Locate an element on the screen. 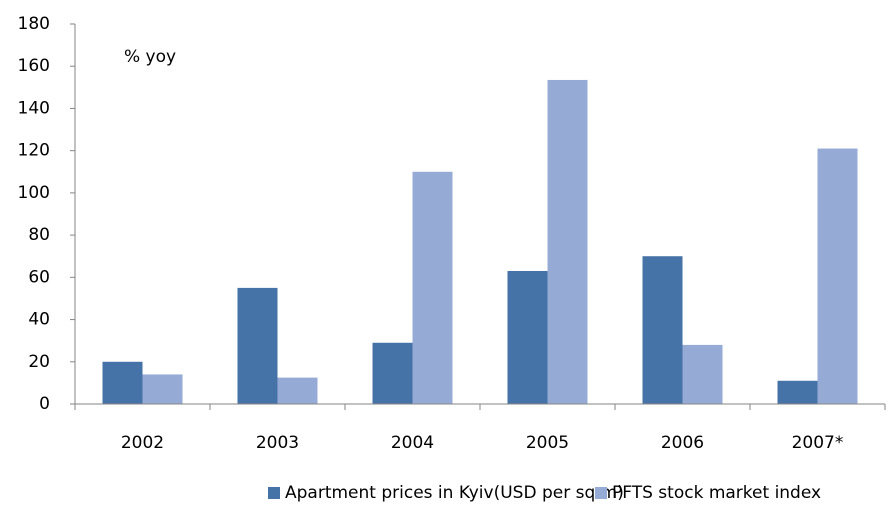 This screenshot has height=506, width=891. y-tick-label: 180 is located at coordinates (34, 24).